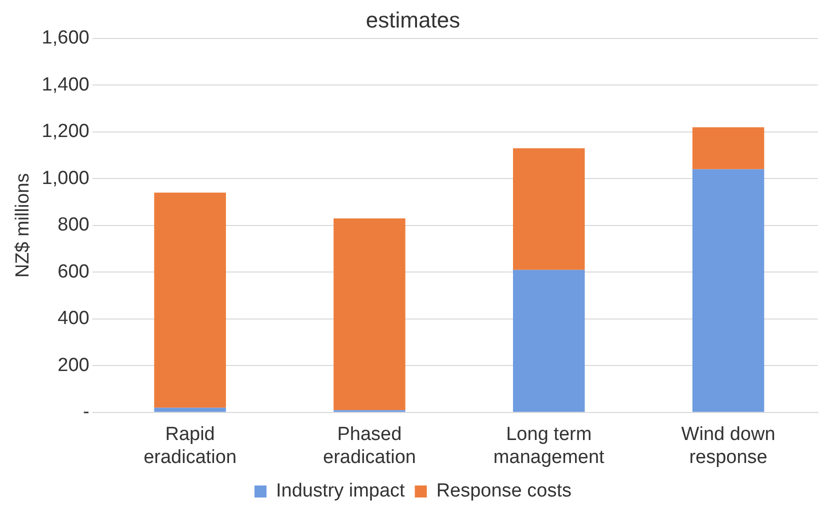 This screenshot has width=836, height=519. Describe the element at coordinates (728, 446) in the screenshot. I see `x-tick-label: Wind down response` at that location.